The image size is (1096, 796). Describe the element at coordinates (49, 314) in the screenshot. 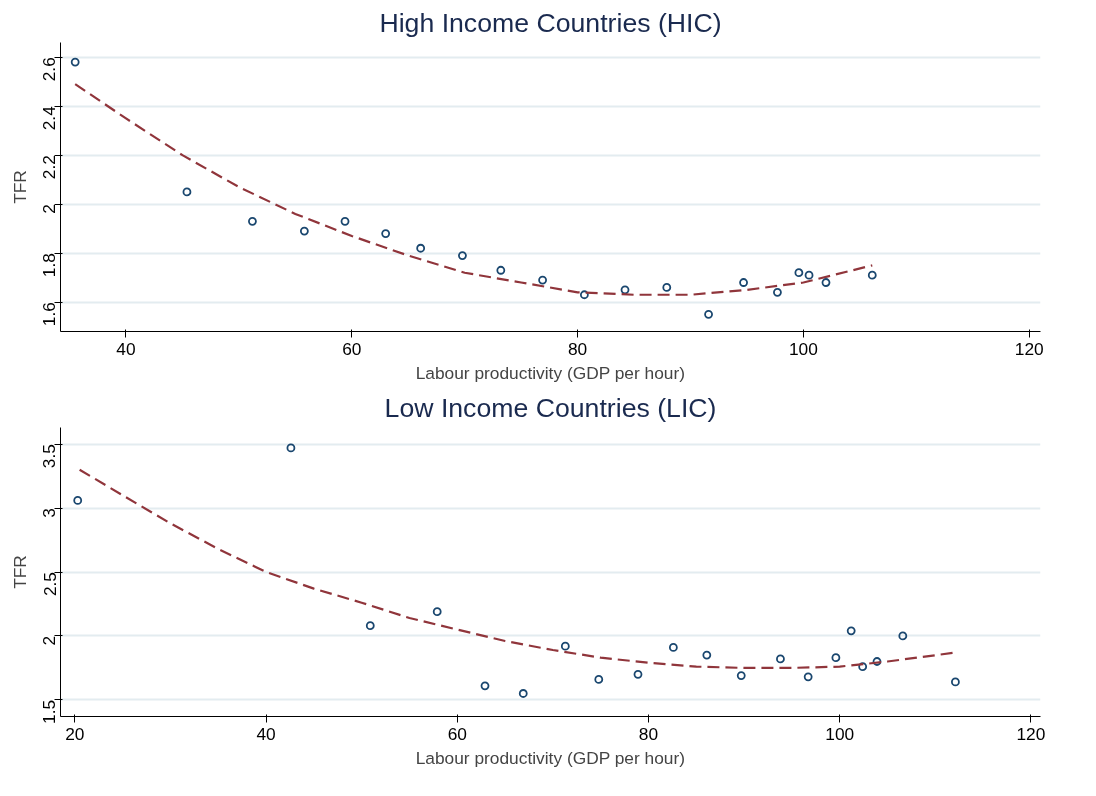

I see `y-tick-label: 1.6` at that location.